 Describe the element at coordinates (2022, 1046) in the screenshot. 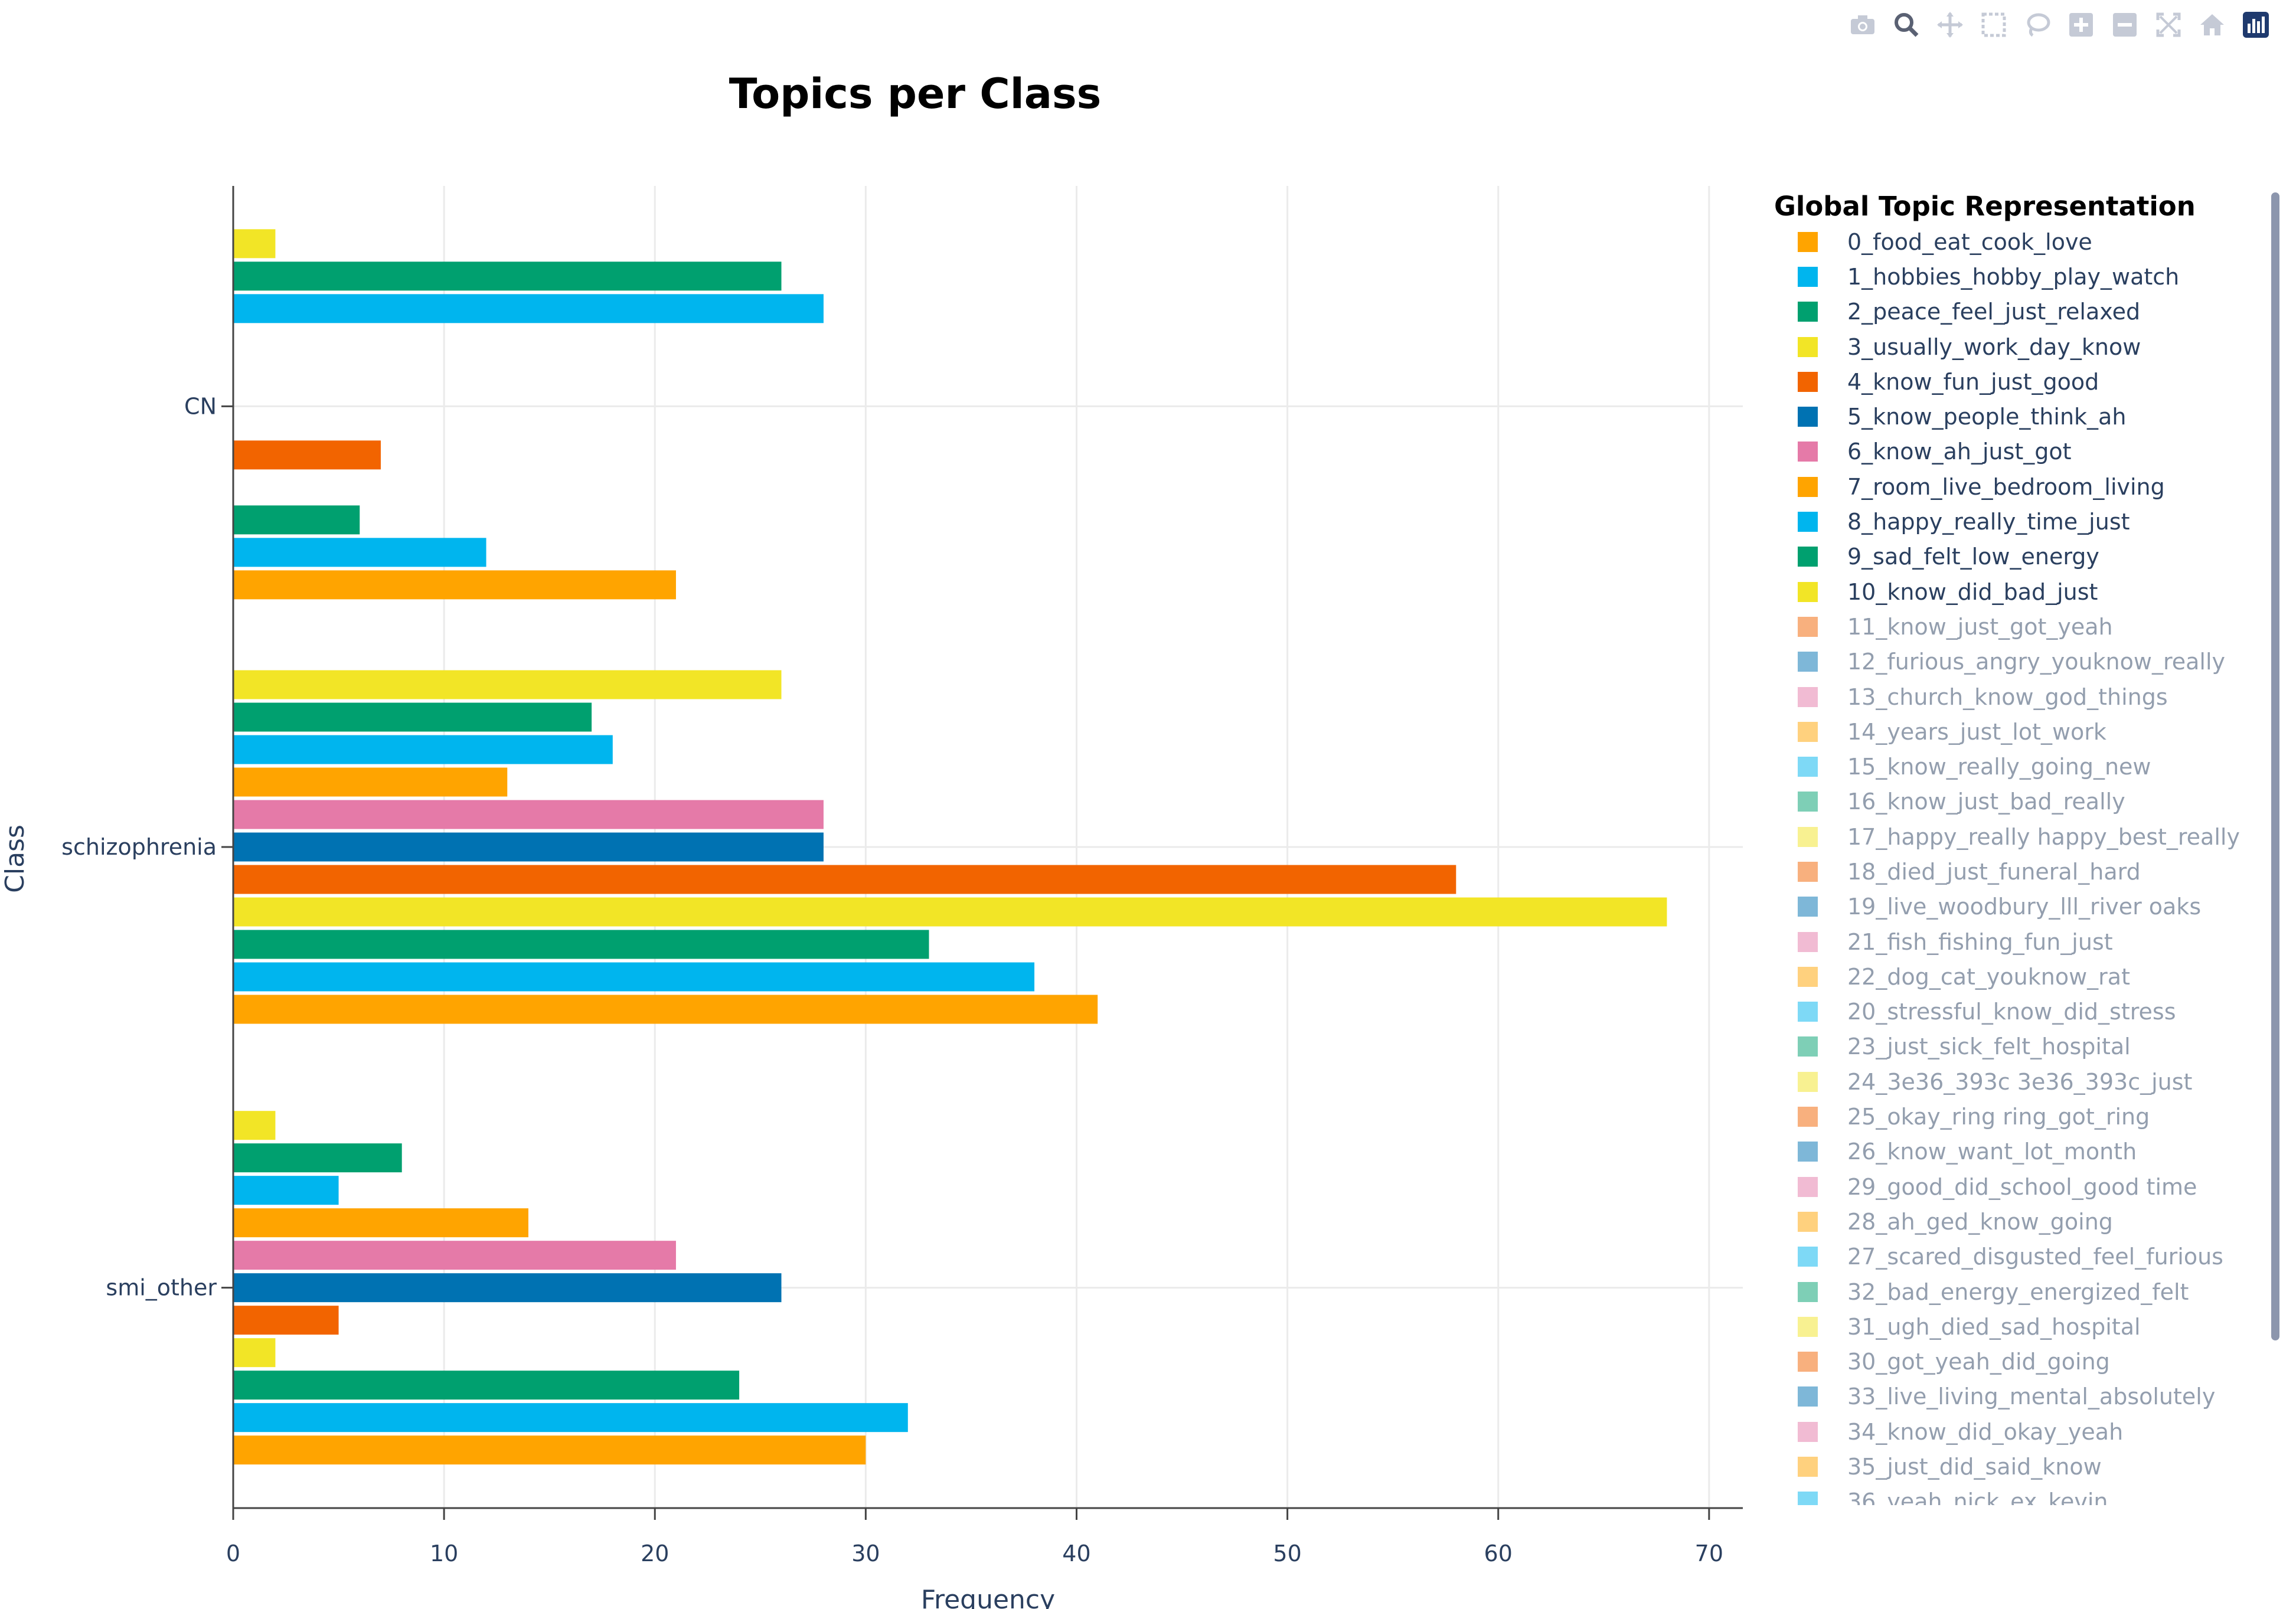

I see `legend-item: 23_just_sick_felt_hospital` at that location.